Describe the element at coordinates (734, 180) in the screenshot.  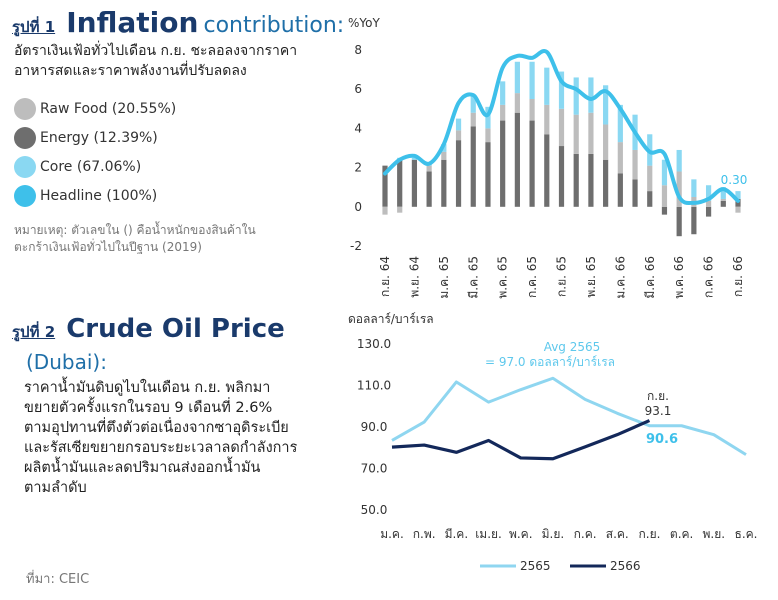
I see `headline-last-value-label: 0.30` at that location.